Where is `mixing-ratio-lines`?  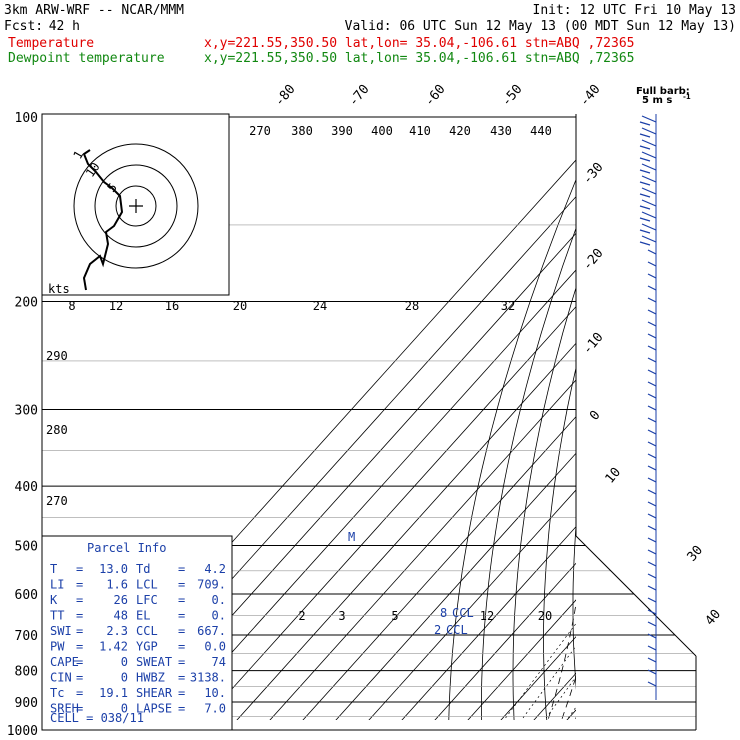 mixing-ratio-lines is located at coordinates (610, 650).